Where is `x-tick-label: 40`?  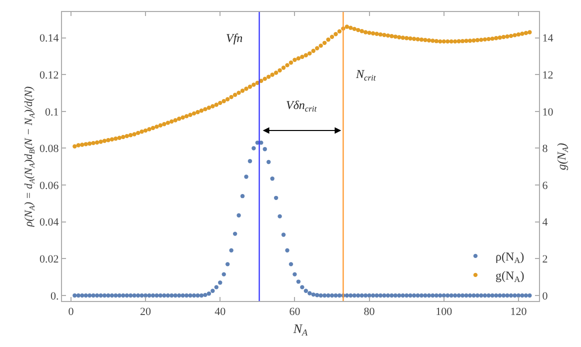
x-tick-label: 40 is located at coordinates (220, 312).